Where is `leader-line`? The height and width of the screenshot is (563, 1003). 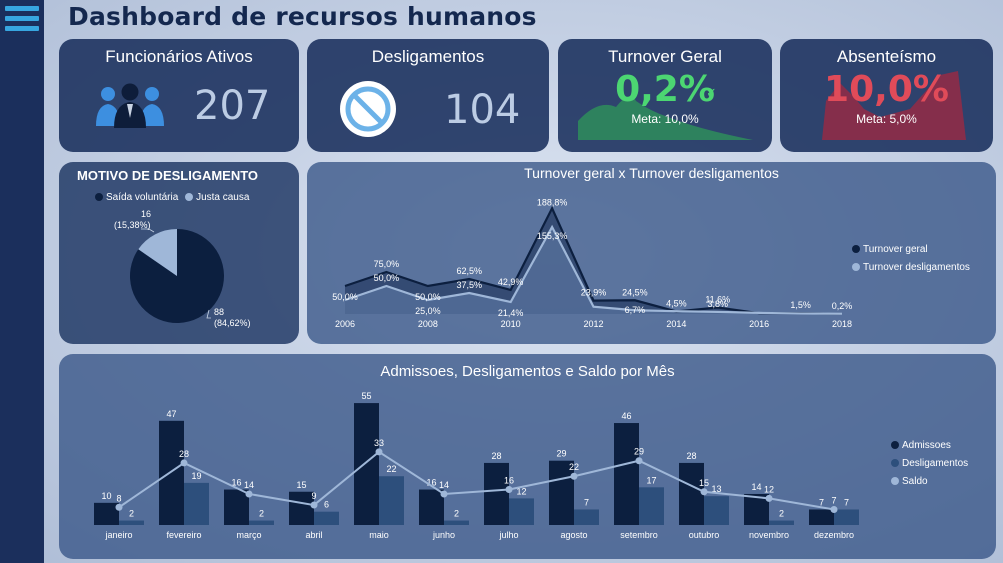
leader-line is located at coordinates (208, 314).